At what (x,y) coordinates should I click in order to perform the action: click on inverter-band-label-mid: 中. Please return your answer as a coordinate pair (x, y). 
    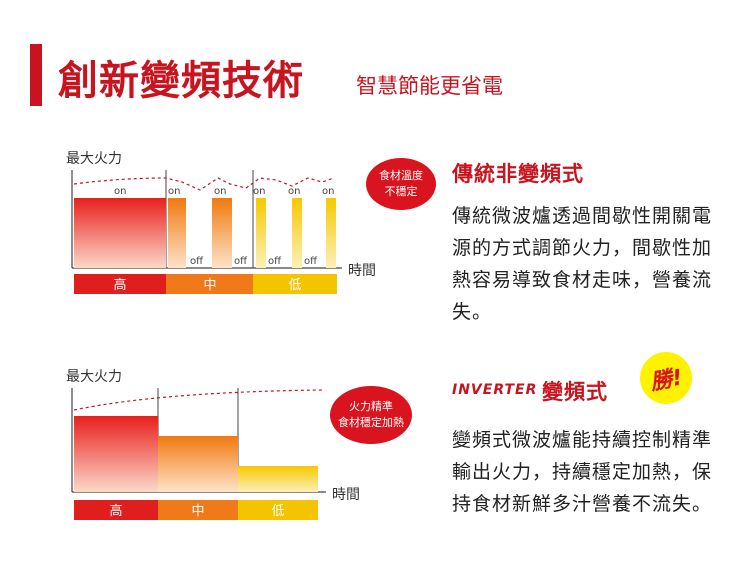
    Looking at the image, I should click on (197, 511).